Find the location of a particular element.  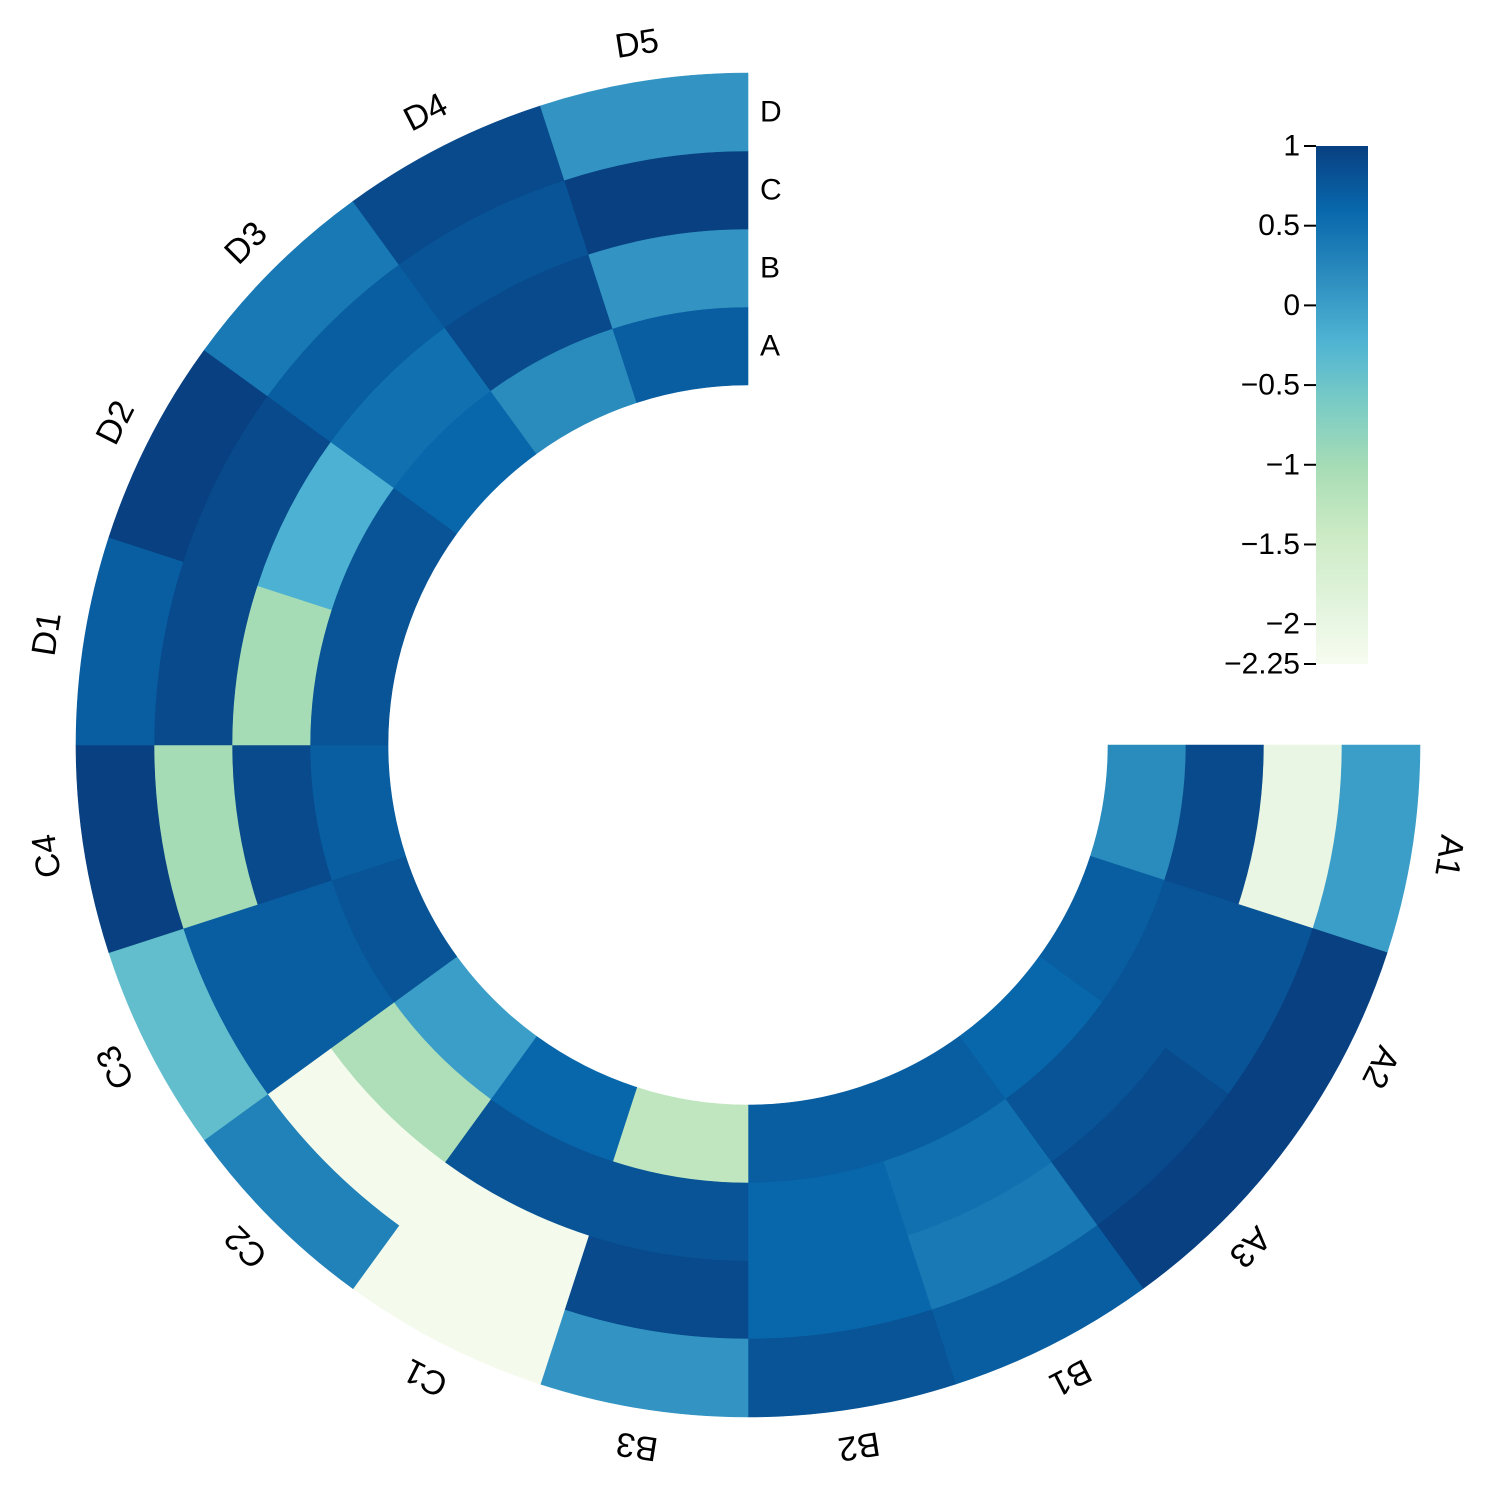

segment-label-C3: C3 is located at coordinates (116, 1067).